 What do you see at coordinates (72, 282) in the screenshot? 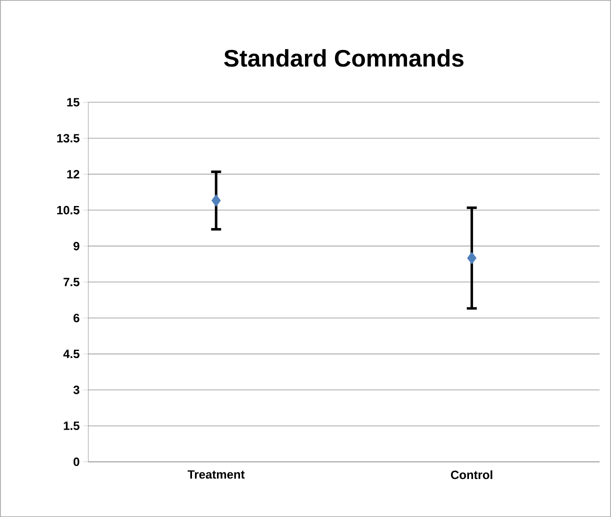
I see `y-tick-label: 7.5` at bounding box center [72, 282].